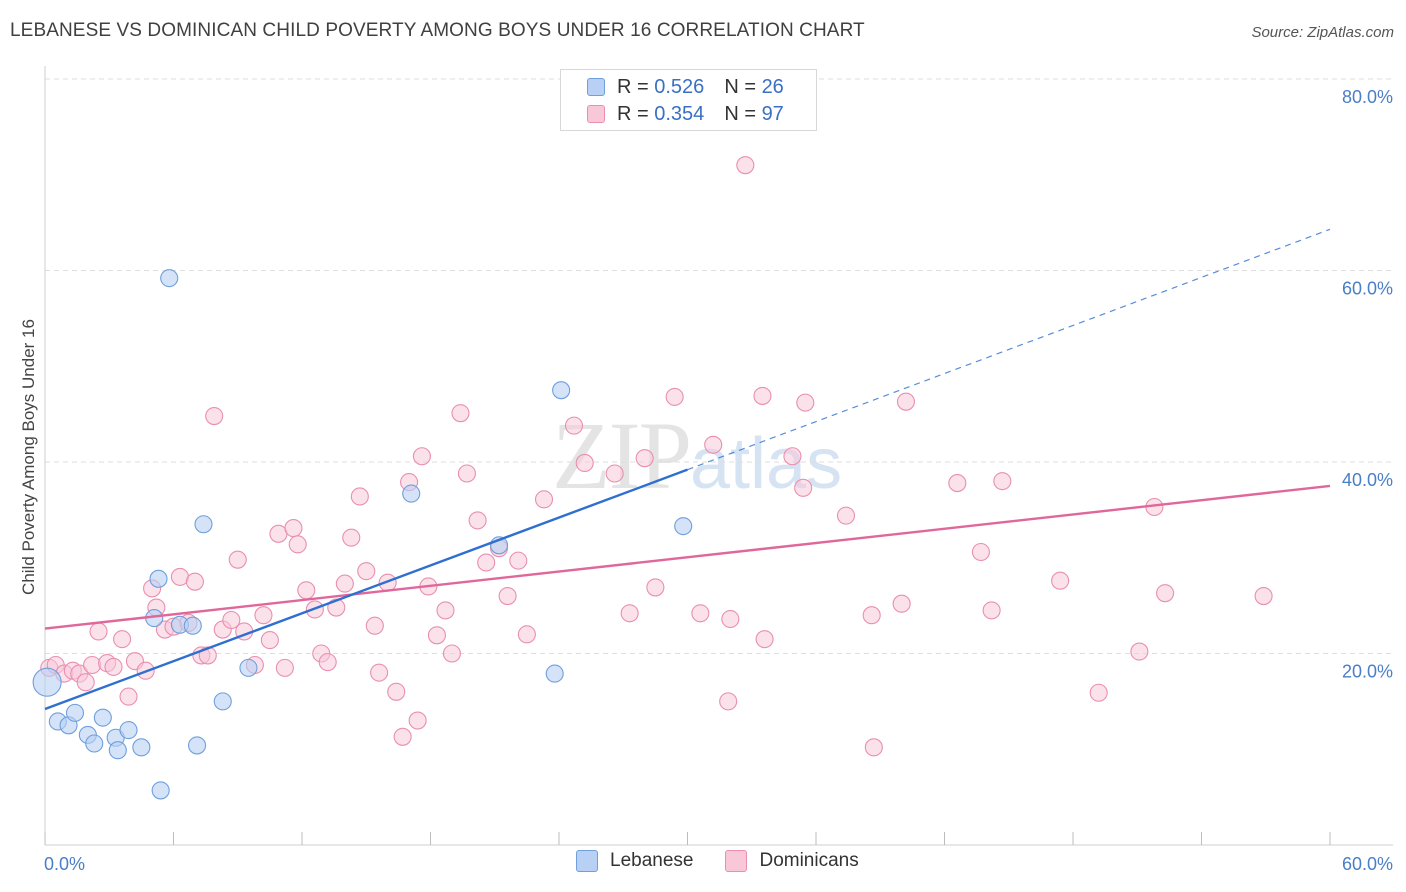  Describe the element at coordinates (1367, 864) in the screenshot. I see `x-tick-label: 60.0%` at that location.